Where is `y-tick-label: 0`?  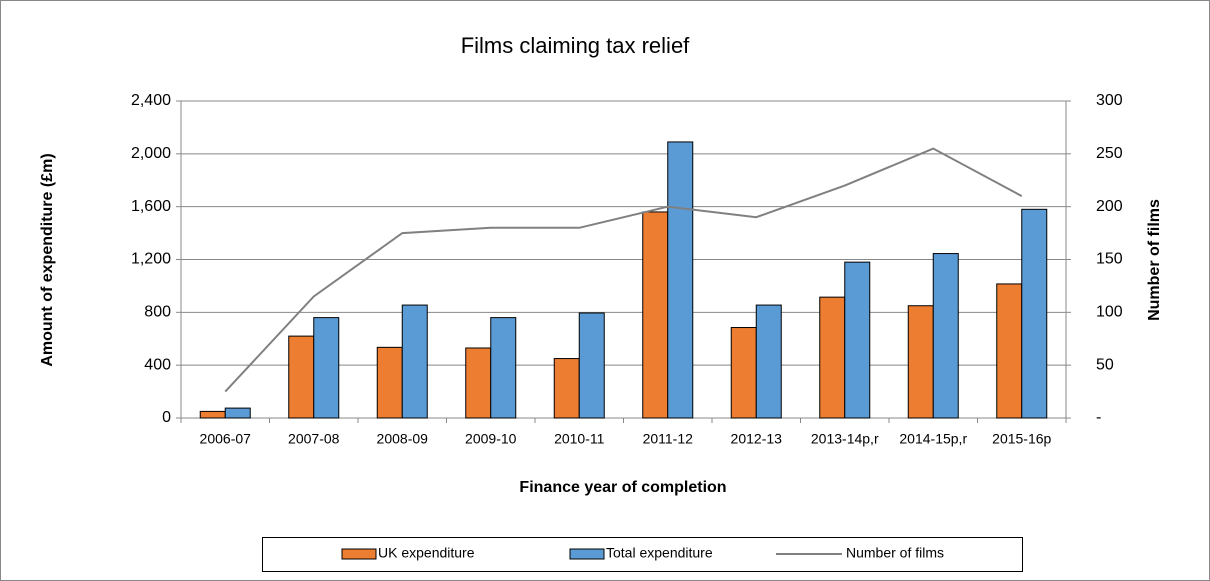 y-tick-label: 0 is located at coordinates (166, 417).